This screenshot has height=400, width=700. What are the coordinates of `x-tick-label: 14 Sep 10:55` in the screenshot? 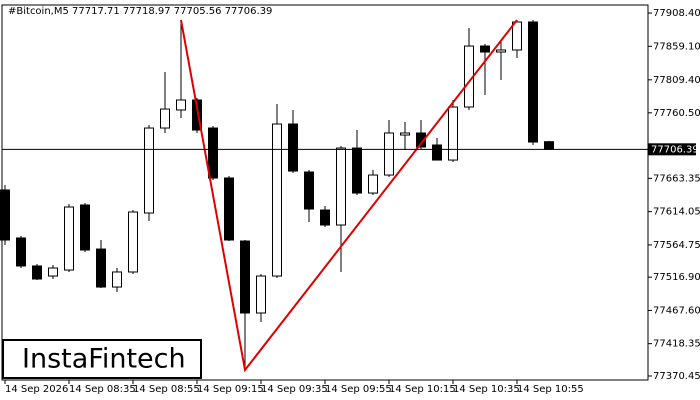 It's located at (550, 389).